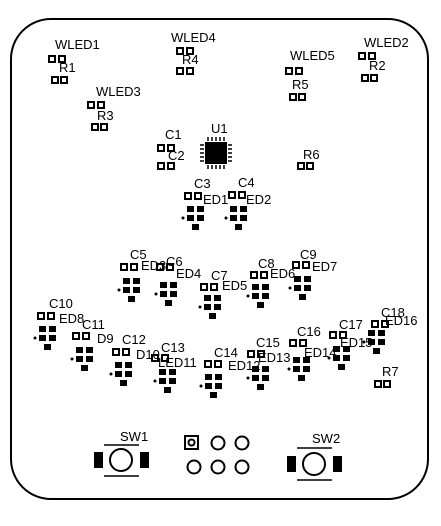 The width and height of the screenshot is (441, 526). Describe the element at coordinates (274, 357) in the screenshot. I see `led13-label: ED13` at that location.